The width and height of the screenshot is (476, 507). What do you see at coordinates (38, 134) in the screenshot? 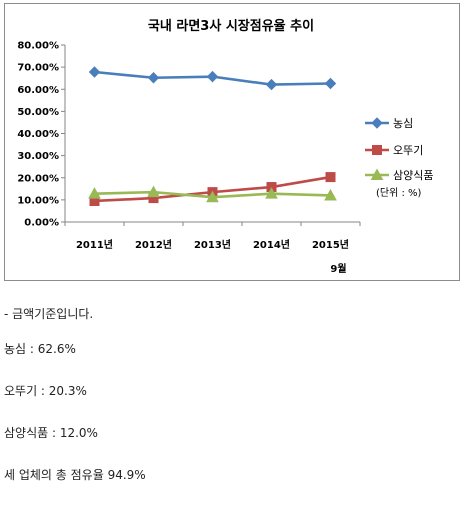
I see `y-tick-label: 40.00%` at bounding box center [38, 134].